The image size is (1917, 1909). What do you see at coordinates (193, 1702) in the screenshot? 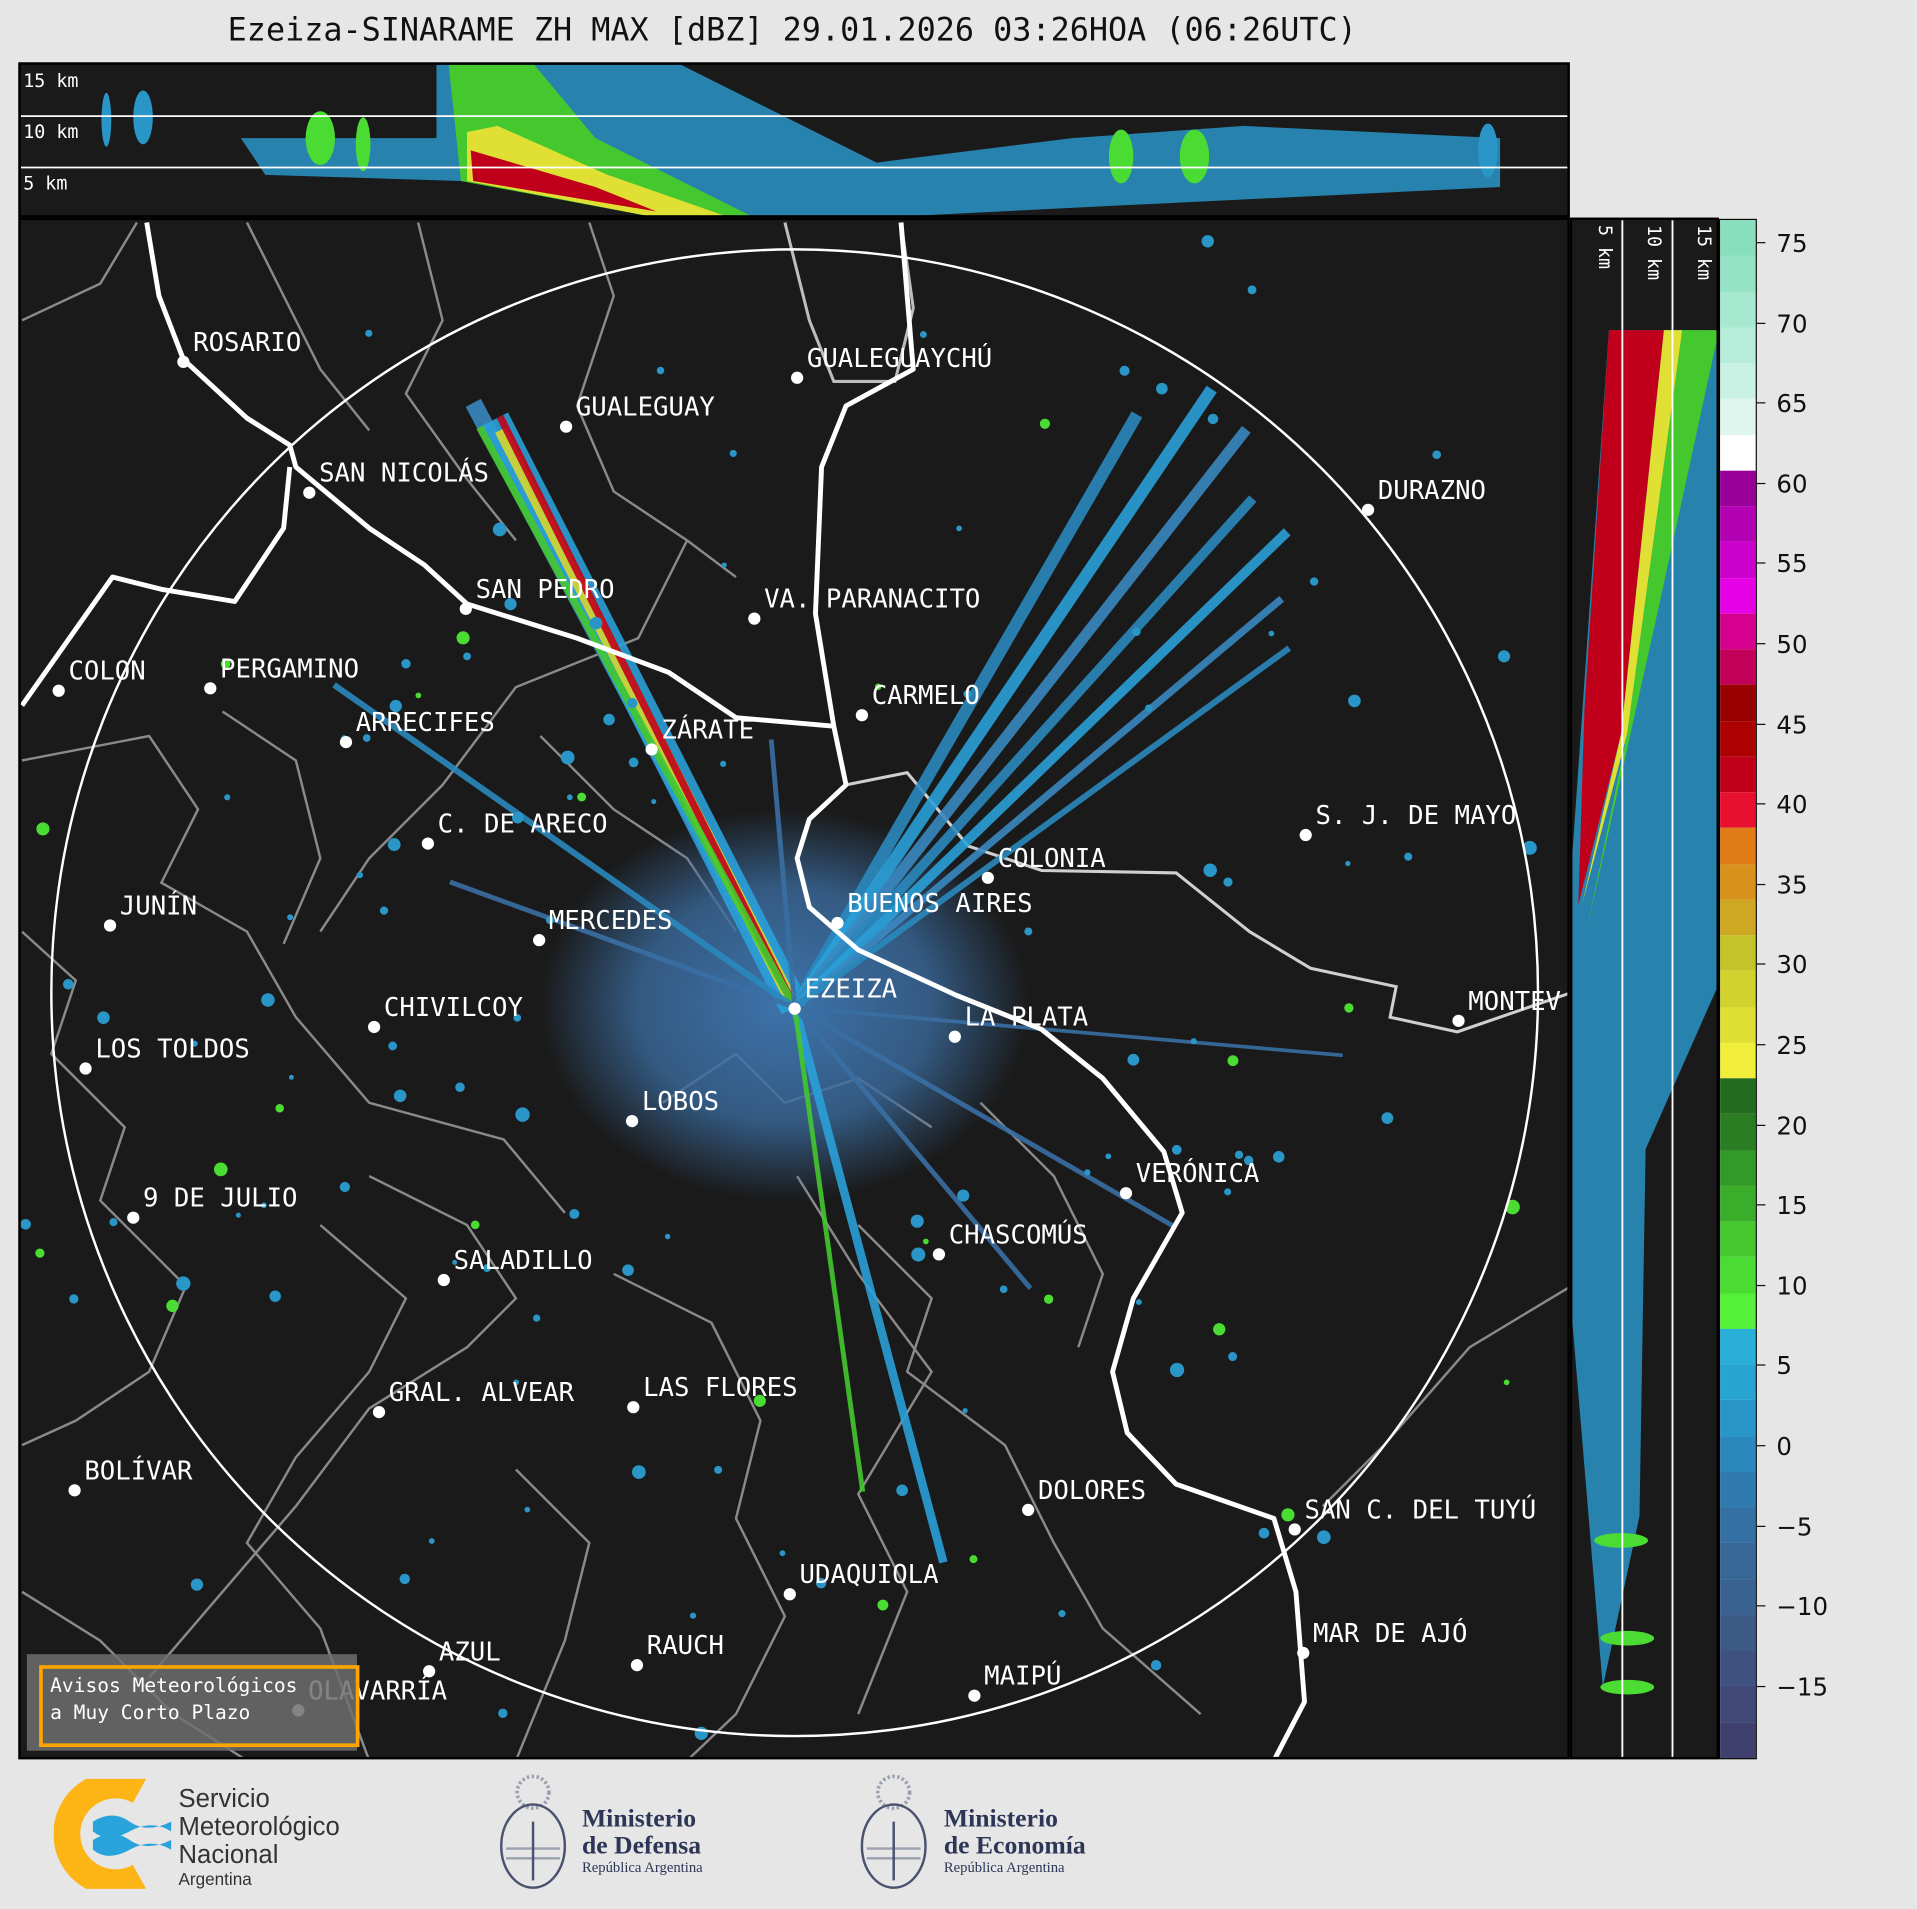
I see `avisos-badge: Avisos Meteorológicos a Muy Corto Plazo` at bounding box center [193, 1702].